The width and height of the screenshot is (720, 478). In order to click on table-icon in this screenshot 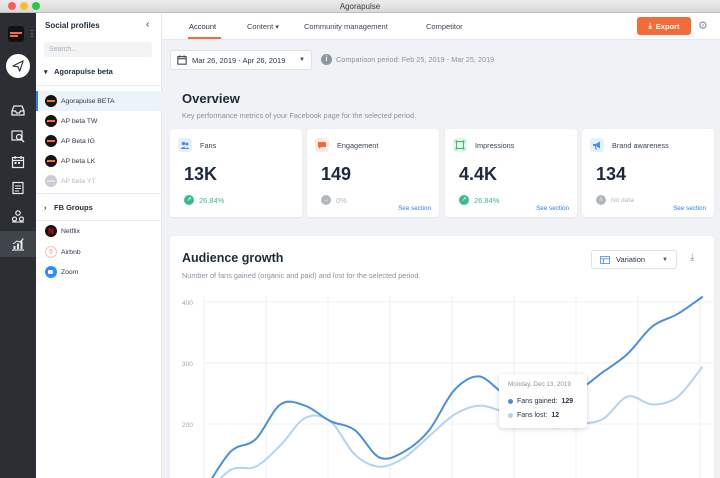, I will do `click(605, 259)`.